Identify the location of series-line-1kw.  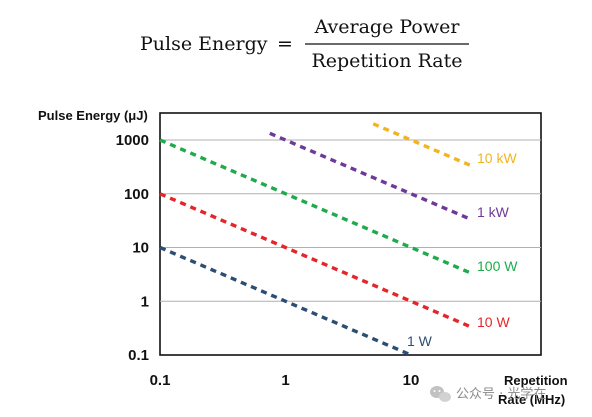
(370, 176).